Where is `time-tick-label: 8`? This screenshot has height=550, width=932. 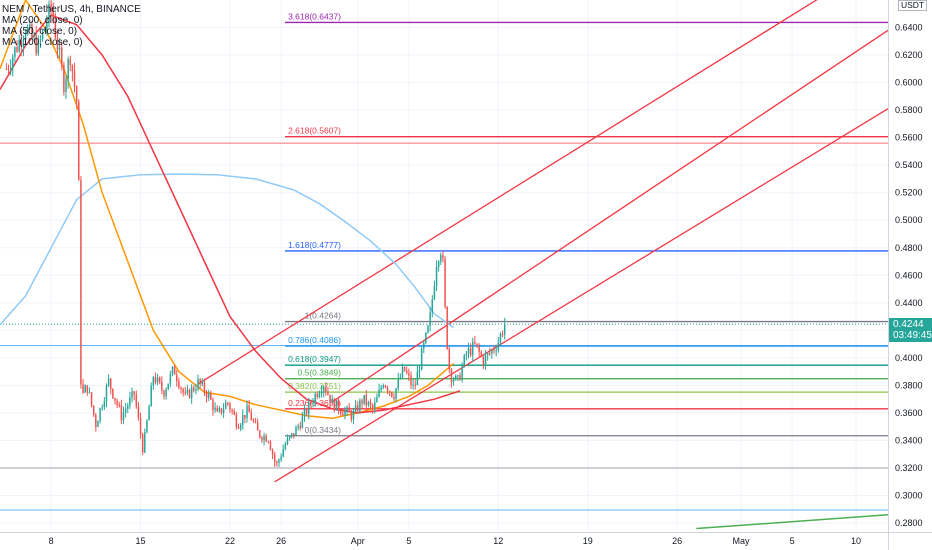 time-tick-label: 8 is located at coordinates (51, 541).